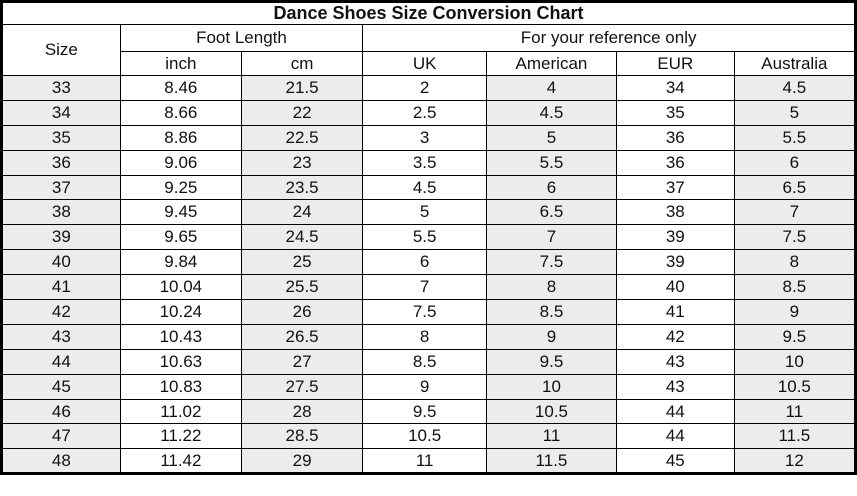  Describe the element at coordinates (551, 88) in the screenshot. I see `cell-american: 4` at that location.